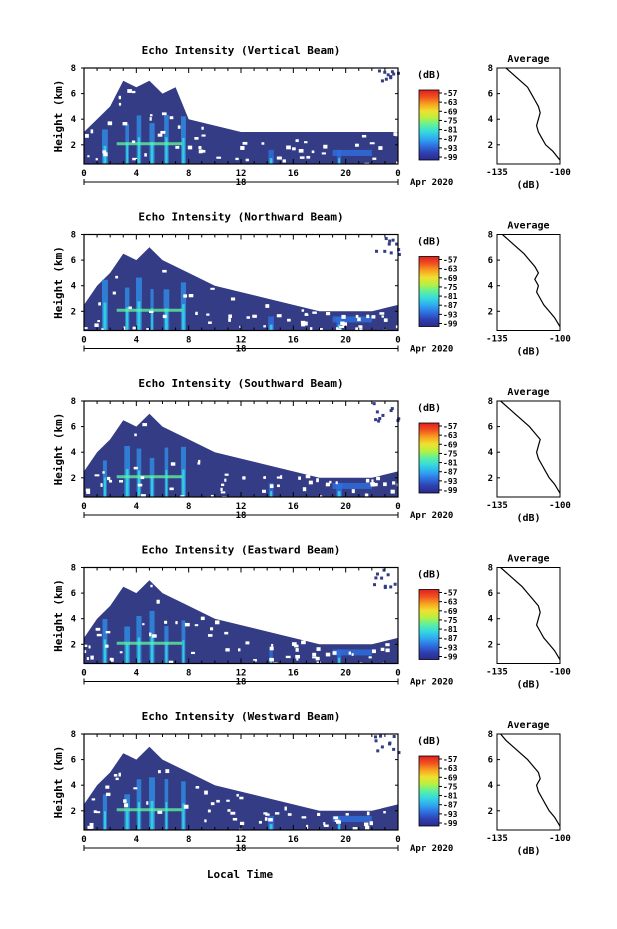 The image size is (617, 929). What do you see at coordinates (345, 507) in the screenshot?
I see `x-tick-label: 20` at bounding box center [345, 507].